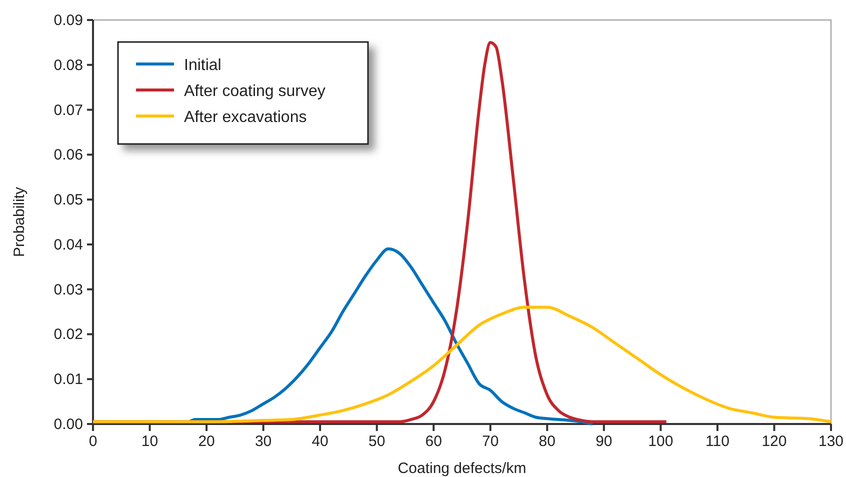  What do you see at coordinates (203, 65) in the screenshot?
I see `legend-label: Initial` at bounding box center [203, 65].